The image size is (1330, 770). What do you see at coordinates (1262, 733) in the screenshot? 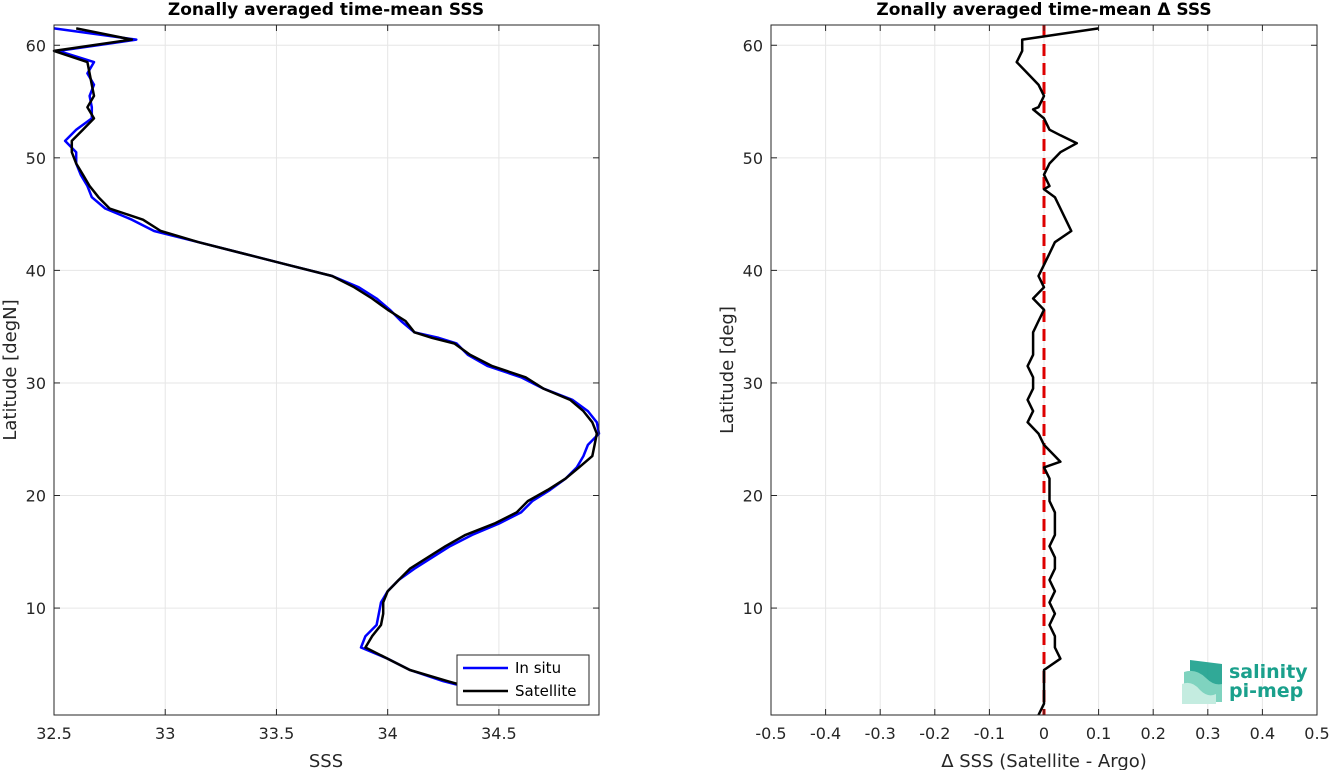
I see `right-x-tick-label: 0.4` at bounding box center [1262, 733].